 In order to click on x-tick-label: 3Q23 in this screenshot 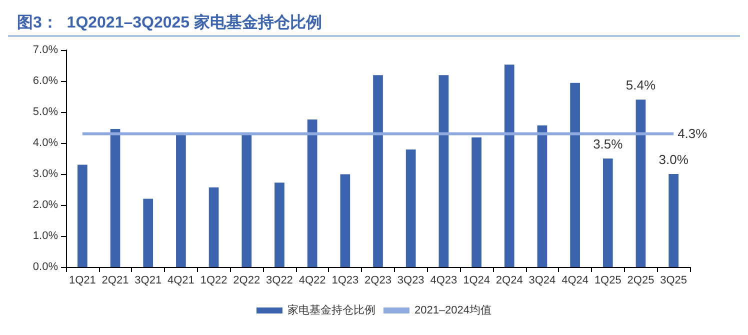, I will do `click(410, 280)`.